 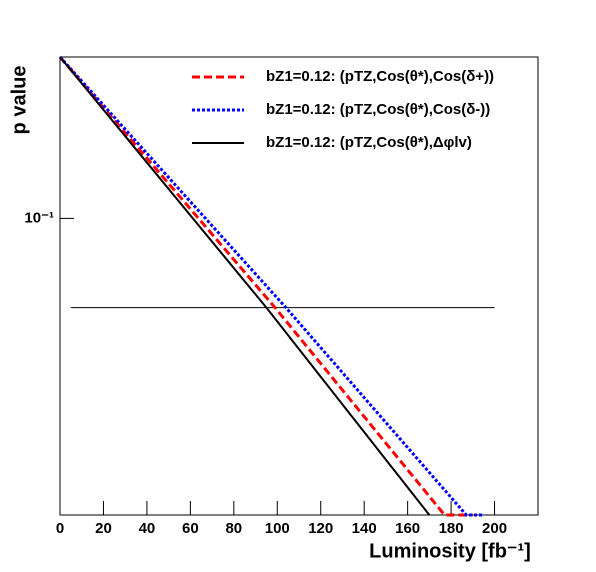 What do you see at coordinates (451, 528) in the screenshot?
I see `x-tick-label: 180` at bounding box center [451, 528].